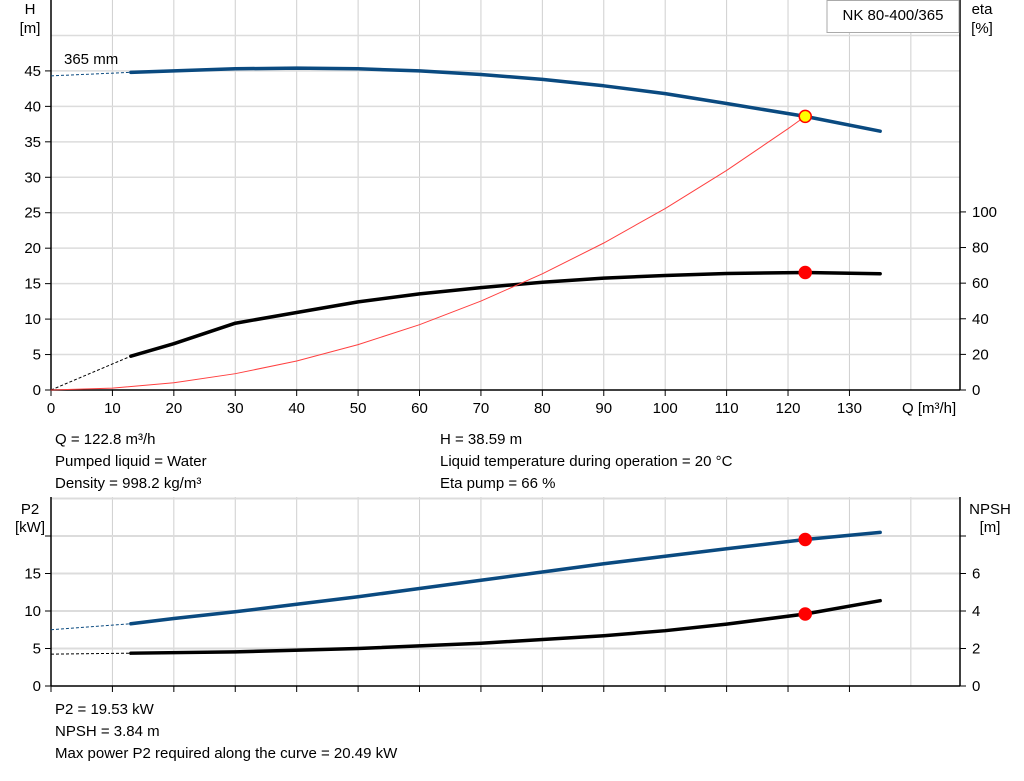  What do you see at coordinates (976, 574) in the screenshot?
I see `y-right-tick-label: 6` at bounding box center [976, 574].